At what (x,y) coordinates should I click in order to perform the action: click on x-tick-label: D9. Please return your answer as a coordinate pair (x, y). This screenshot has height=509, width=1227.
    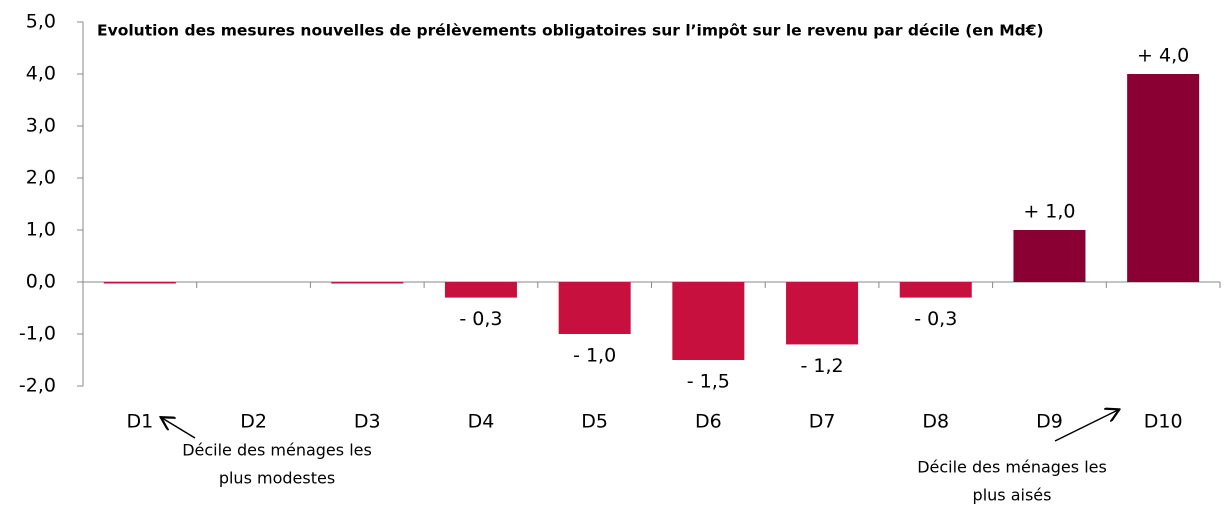
    Looking at the image, I should click on (1049, 422).